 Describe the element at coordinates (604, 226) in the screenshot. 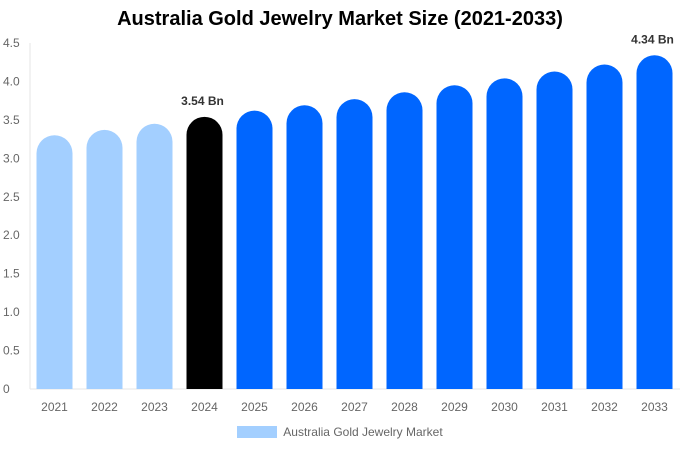

I see `bar-2032` at that location.